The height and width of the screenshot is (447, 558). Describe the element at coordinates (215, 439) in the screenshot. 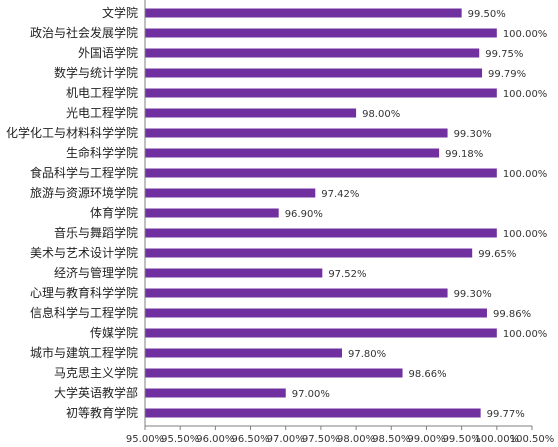

I see `x-tick-label: 96.00%` at that location.